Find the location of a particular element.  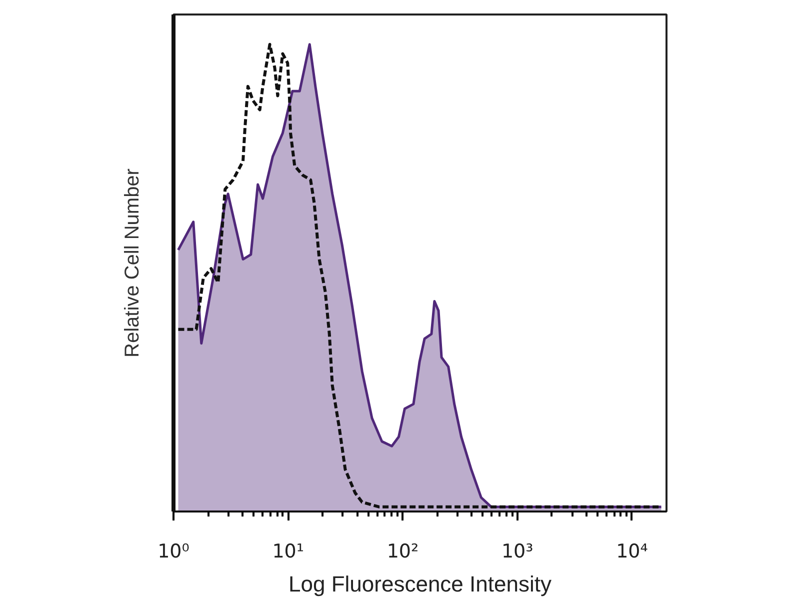

y-axis-title: Relative Cell Number is located at coordinates (133, 263).